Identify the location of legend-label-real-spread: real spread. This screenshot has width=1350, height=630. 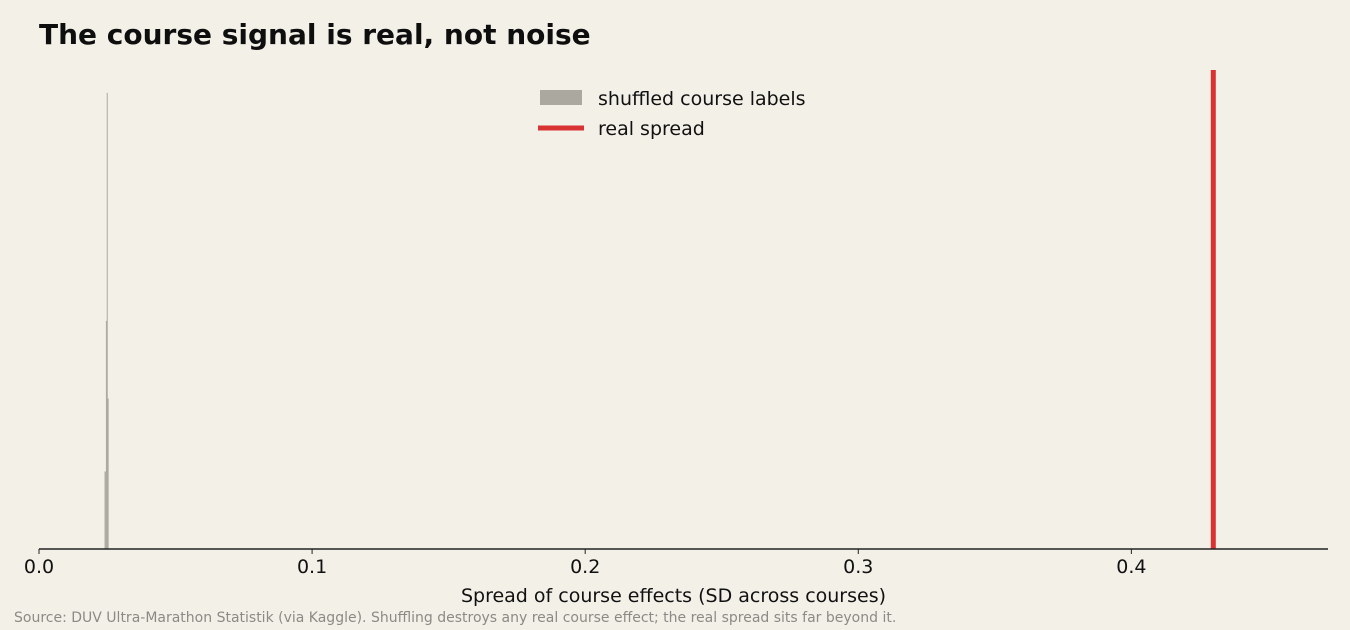
(651, 129).